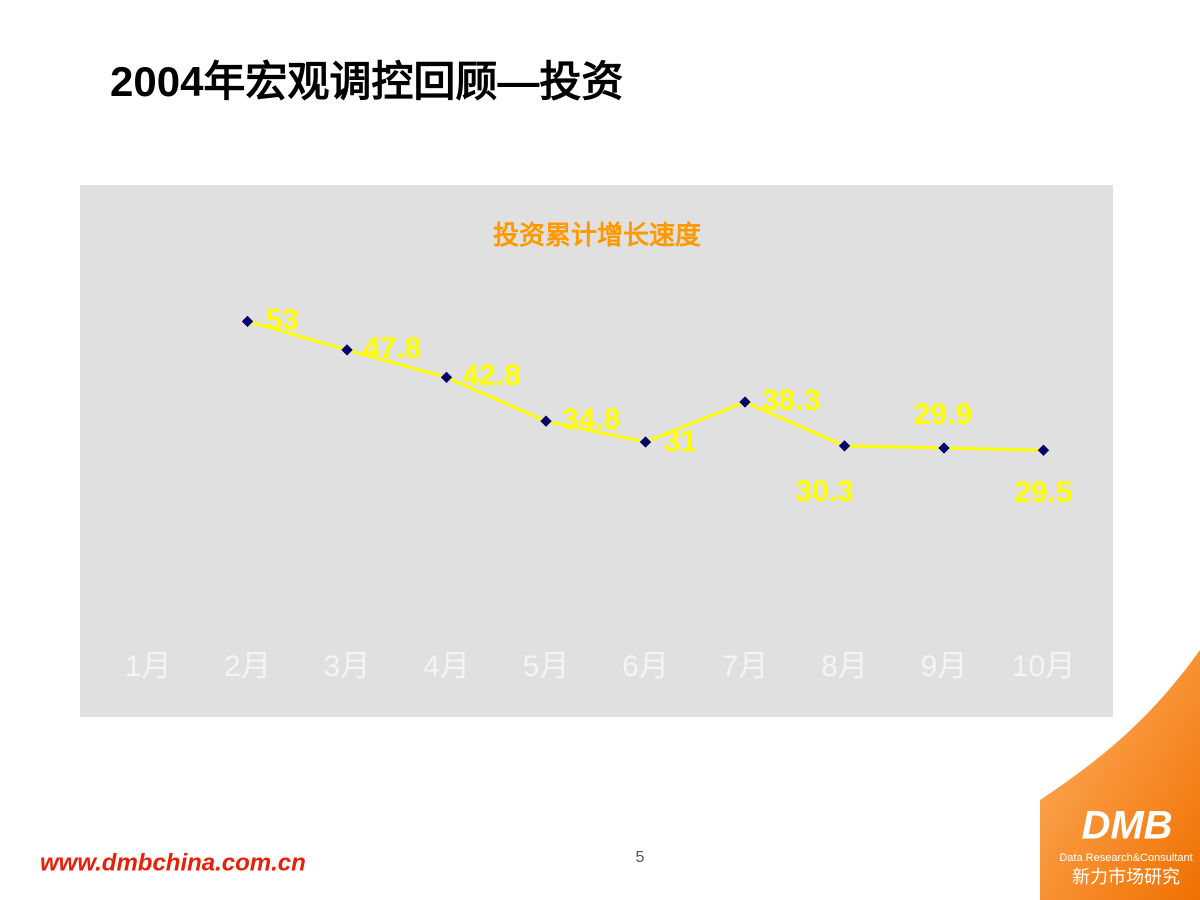 Image resolution: width=1200 pixels, height=900 pixels. What do you see at coordinates (492, 375) in the screenshot?
I see `data-label: 42.8` at bounding box center [492, 375].